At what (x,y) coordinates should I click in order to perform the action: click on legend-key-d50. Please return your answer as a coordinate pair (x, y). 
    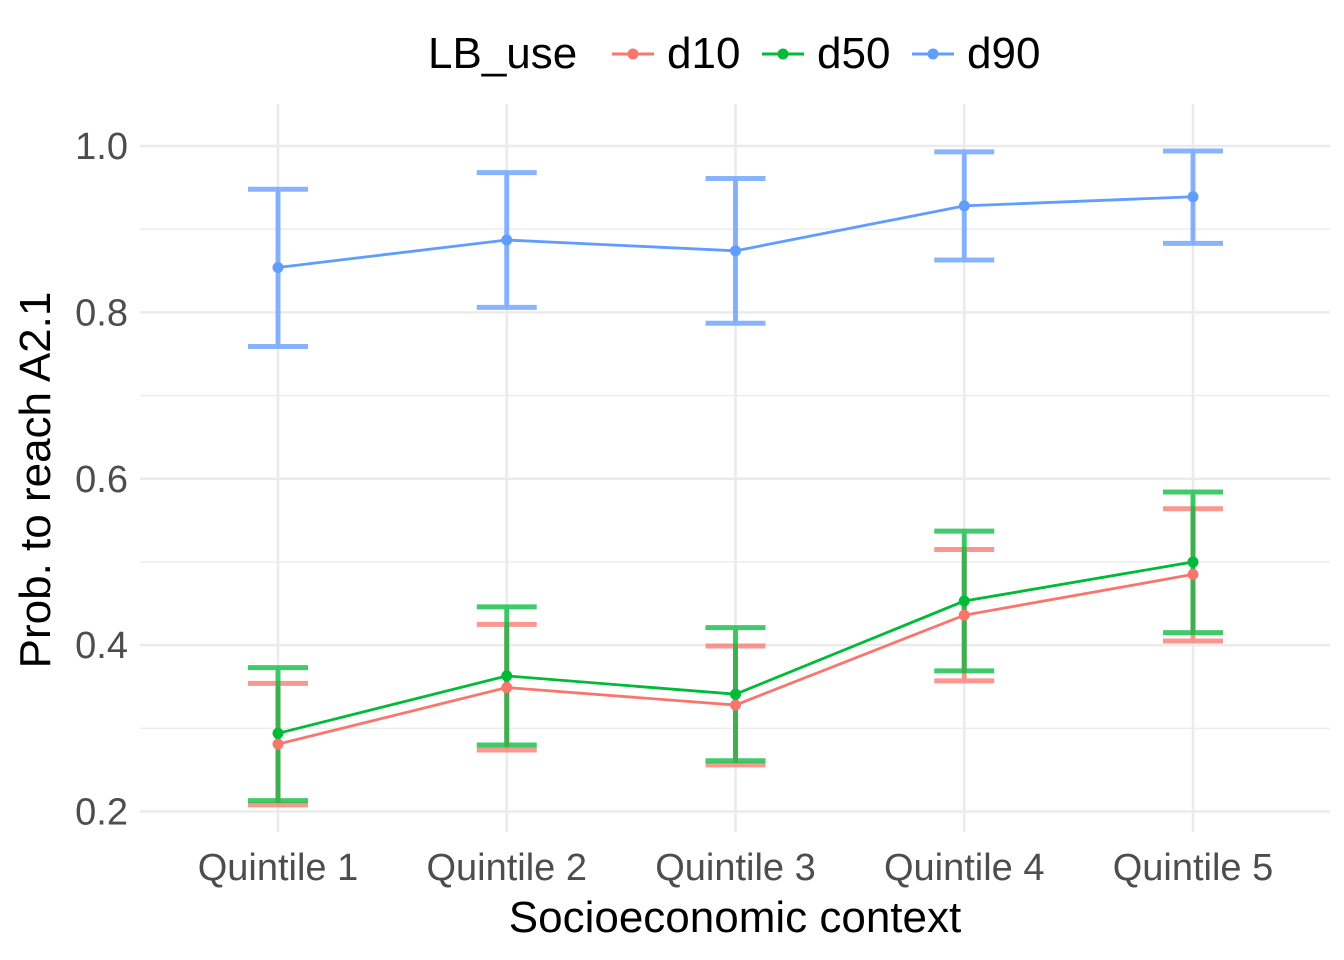
    Looking at the image, I should click on (783, 54).